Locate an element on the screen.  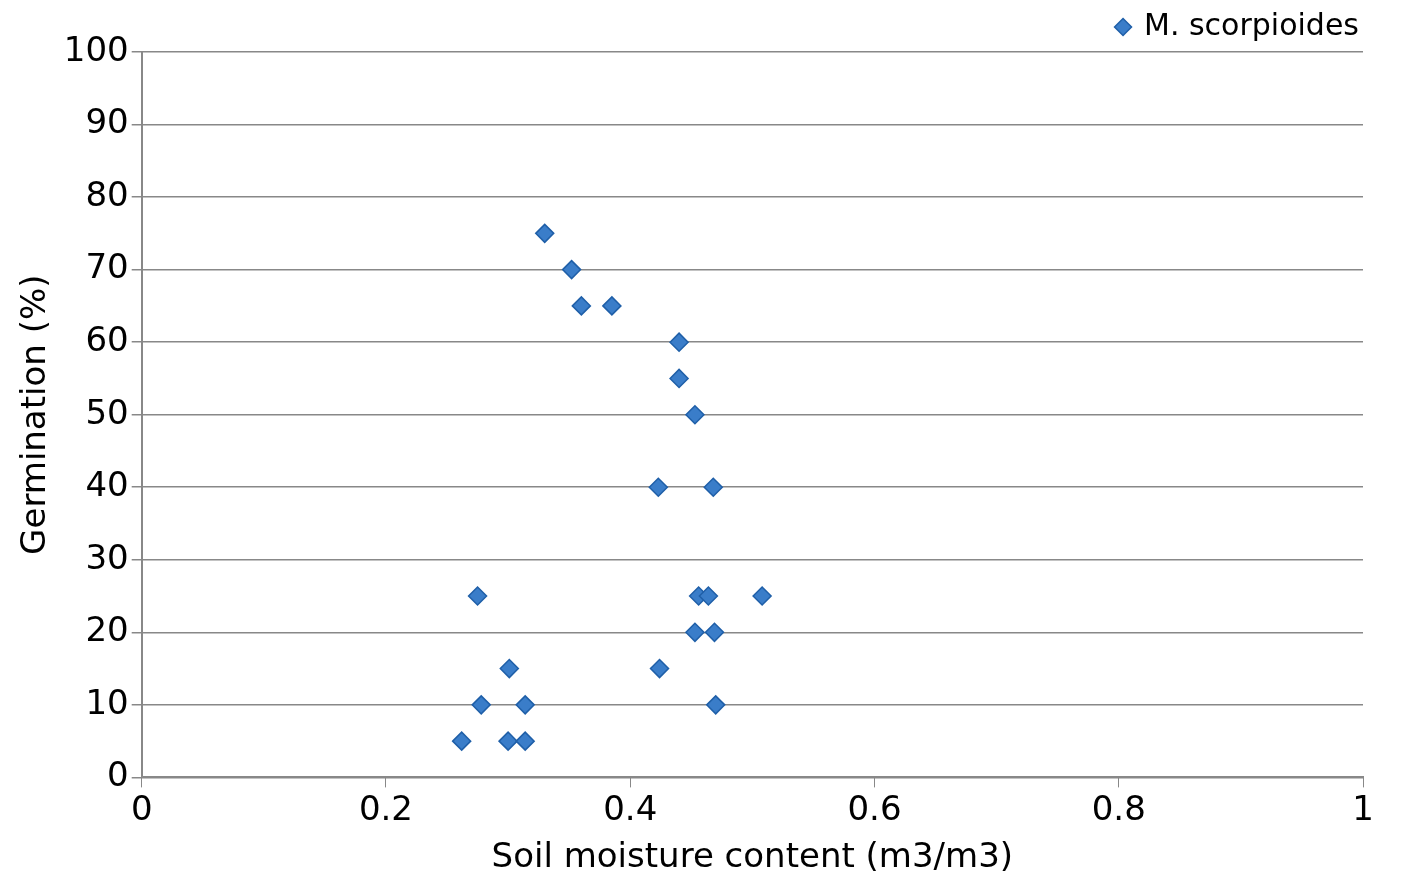
x-tick-label: 0.8 is located at coordinates (1118, 807).